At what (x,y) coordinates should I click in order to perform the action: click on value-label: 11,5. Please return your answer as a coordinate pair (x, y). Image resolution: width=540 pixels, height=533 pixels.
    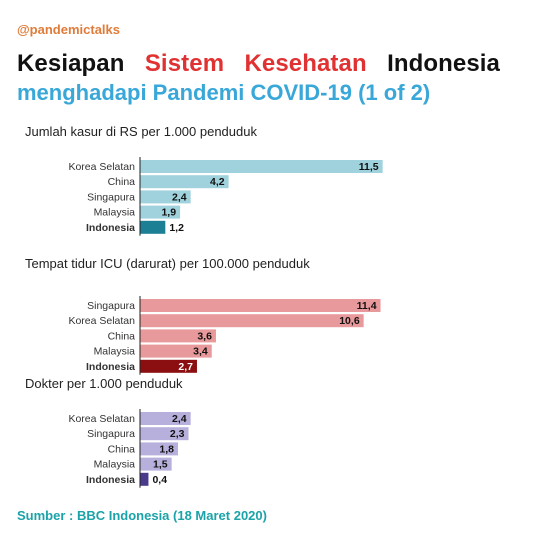
    Looking at the image, I should click on (369, 167).